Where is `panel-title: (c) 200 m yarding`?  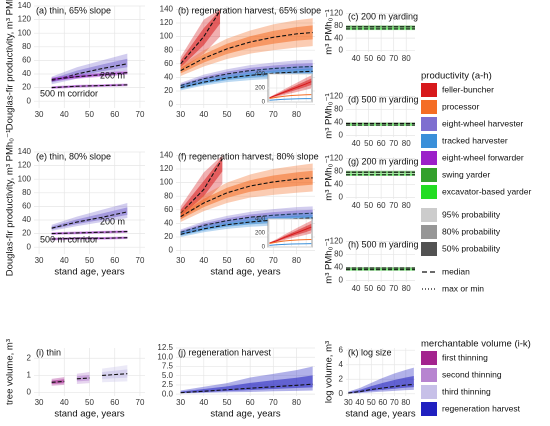 panel-title: (c) 200 m yarding is located at coordinates (383, 16).